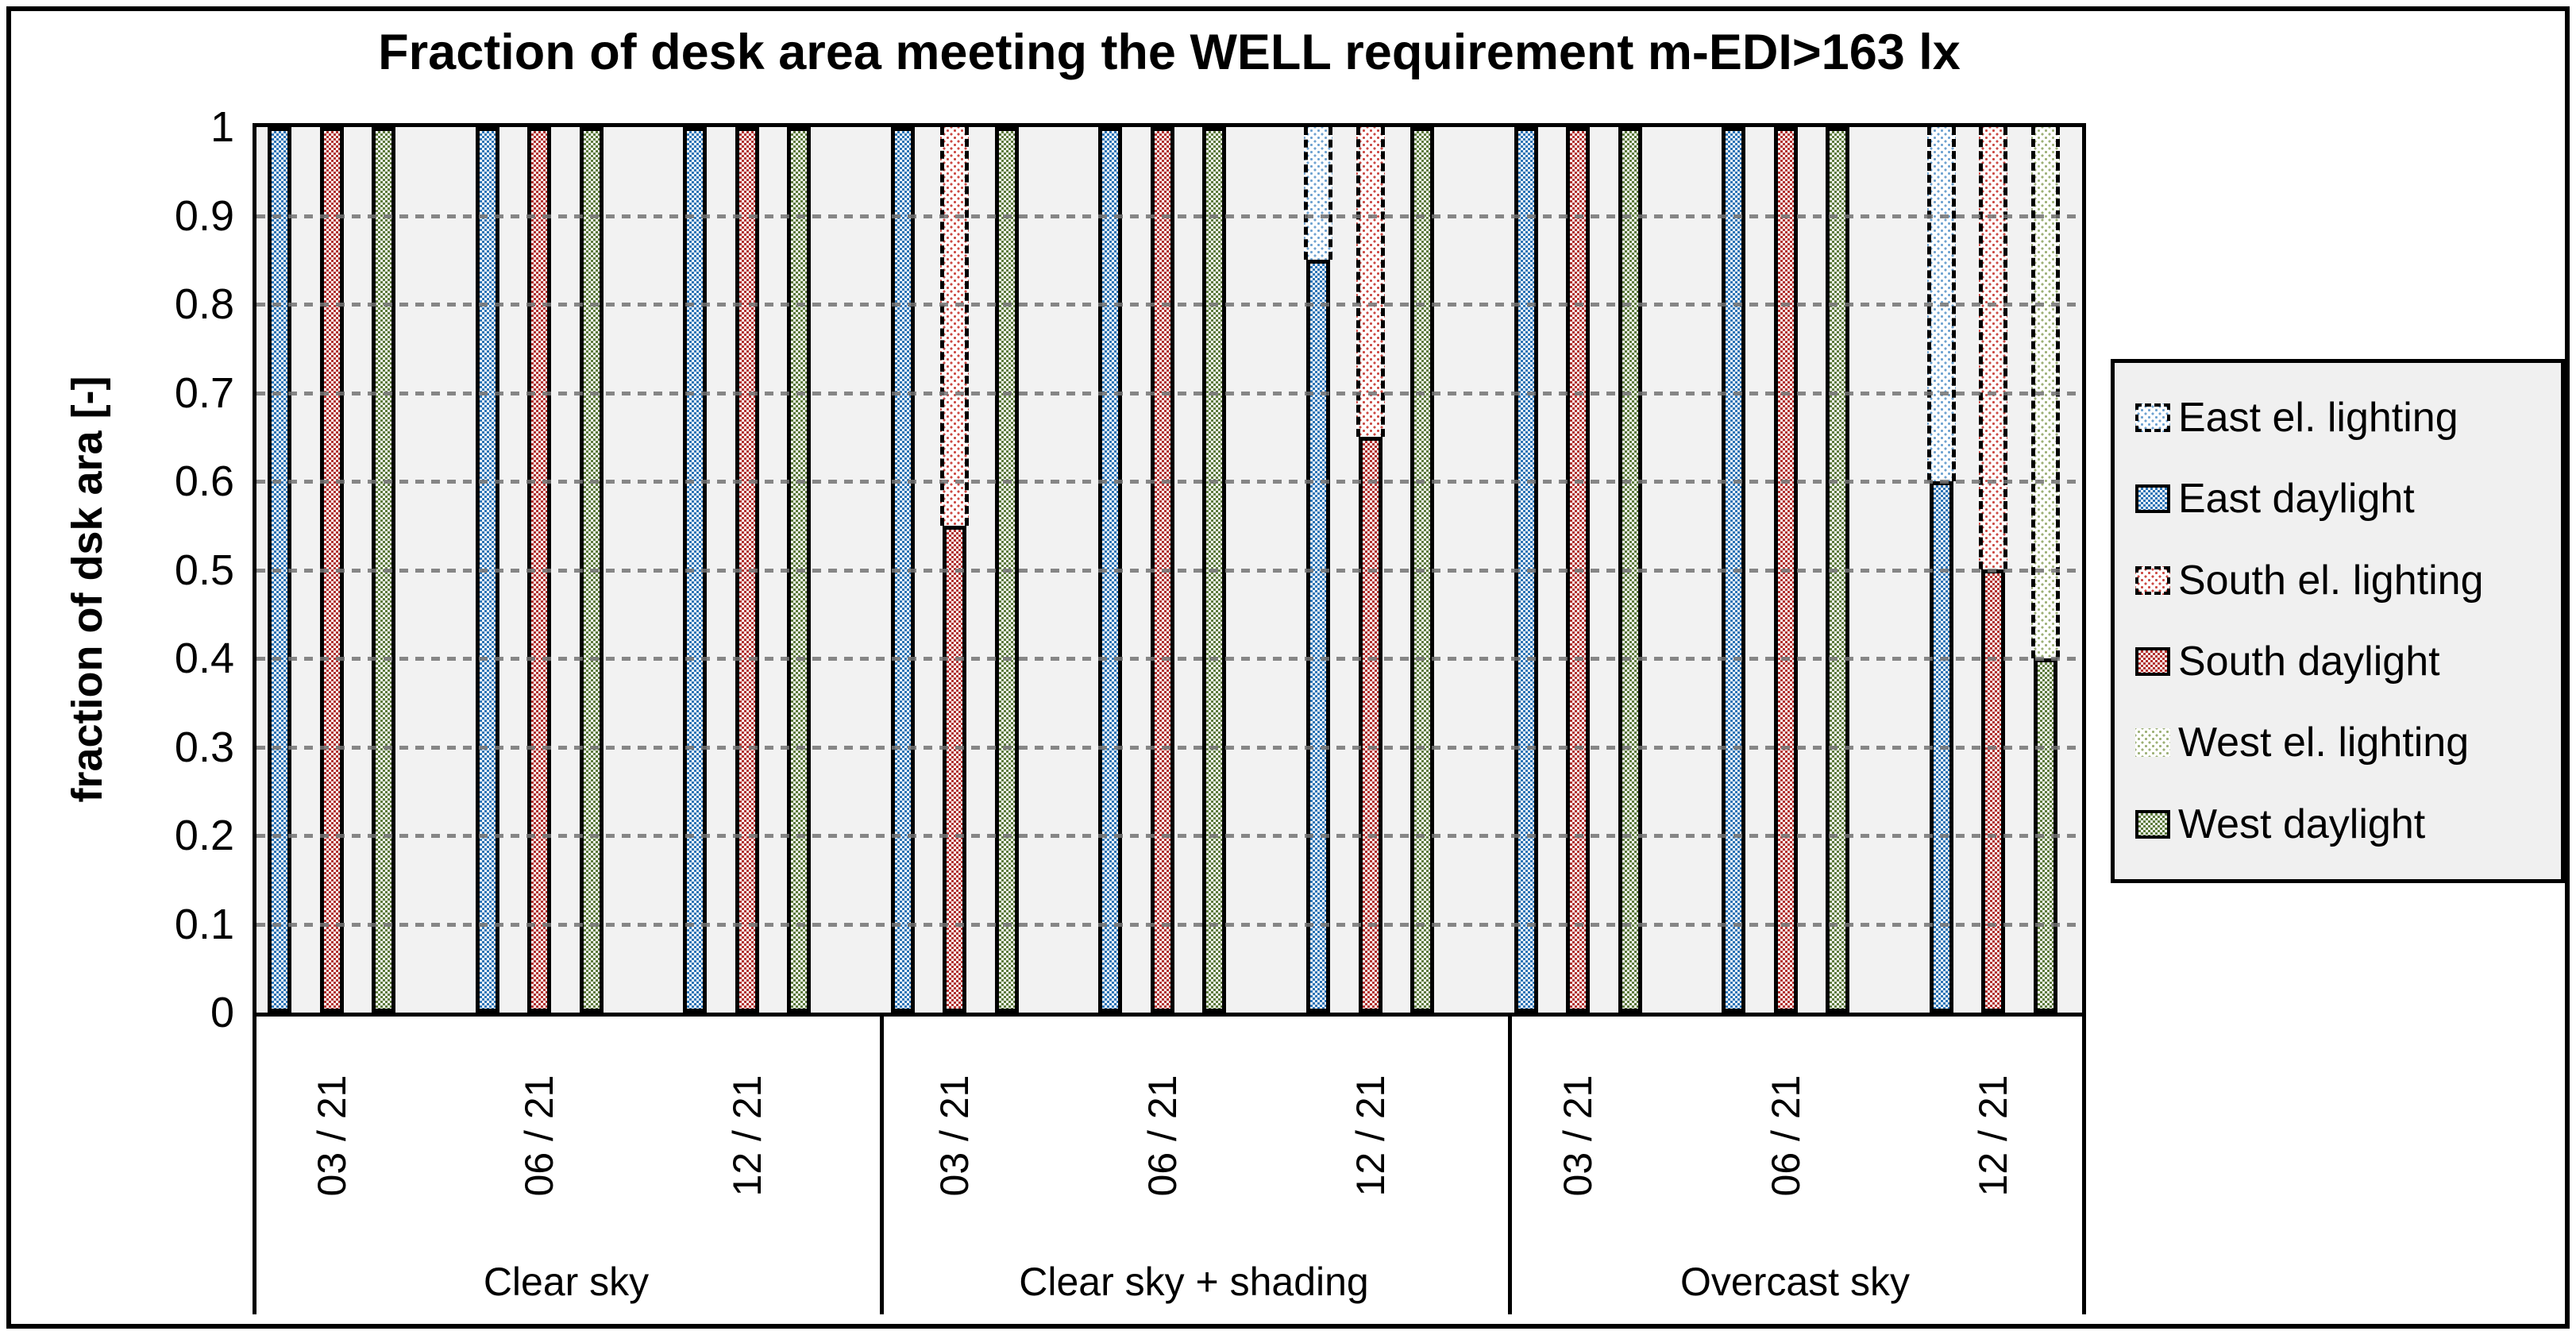 This screenshot has height=1335, width=2576. I want to click on group-label: Overcast sky, so click(1795, 1282).